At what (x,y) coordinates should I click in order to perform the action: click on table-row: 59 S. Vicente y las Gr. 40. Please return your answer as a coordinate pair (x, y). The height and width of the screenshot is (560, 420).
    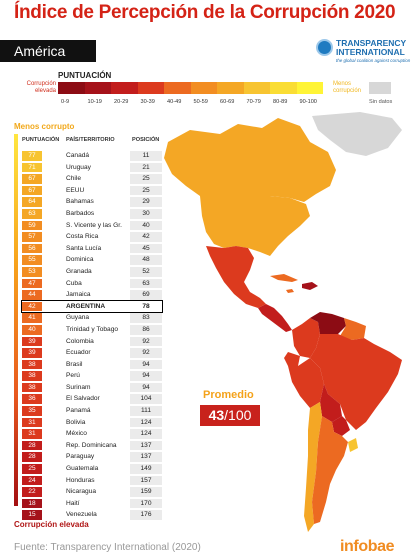
    Looking at the image, I should click on (92, 226).